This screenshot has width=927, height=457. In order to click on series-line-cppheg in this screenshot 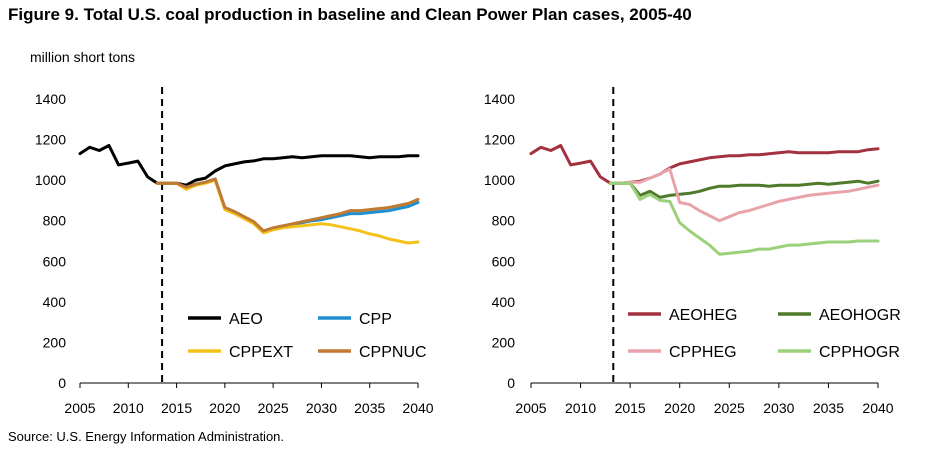, I will do `click(744, 195)`.